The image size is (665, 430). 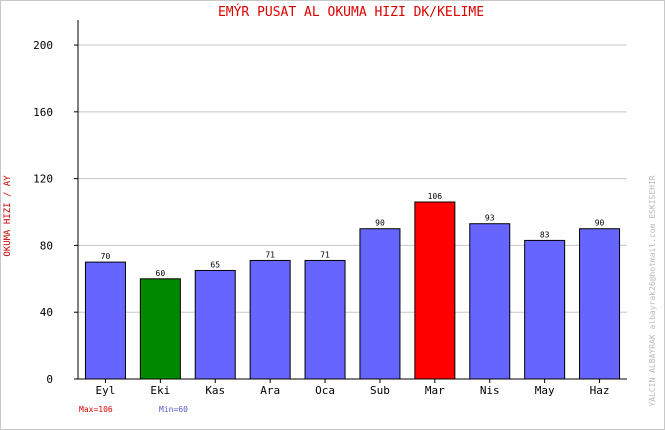 What do you see at coordinates (380, 390) in the screenshot?
I see `x-tick-label: Sub` at bounding box center [380, 390].